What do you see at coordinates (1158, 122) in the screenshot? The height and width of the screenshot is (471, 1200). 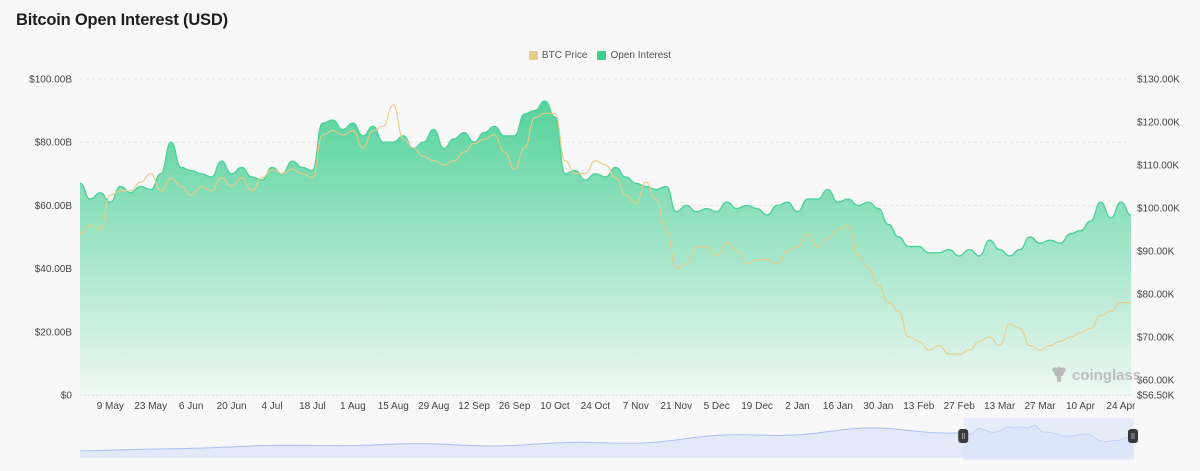 I see `y2-tick-label: $120.00K` at bounding box center [1158, 122].